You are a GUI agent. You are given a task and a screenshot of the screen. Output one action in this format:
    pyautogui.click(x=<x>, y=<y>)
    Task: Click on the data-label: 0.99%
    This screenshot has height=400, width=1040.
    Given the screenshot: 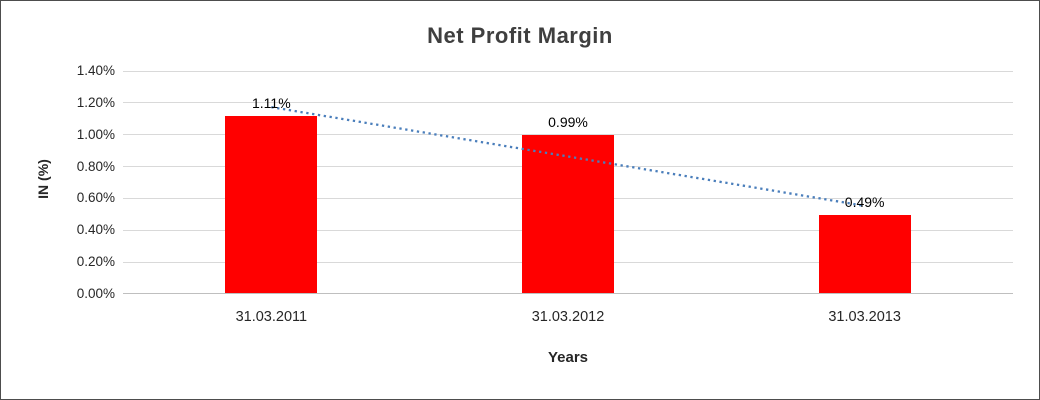 What is the action you would take?
    pyautogui.click(x=568, y=122)
    